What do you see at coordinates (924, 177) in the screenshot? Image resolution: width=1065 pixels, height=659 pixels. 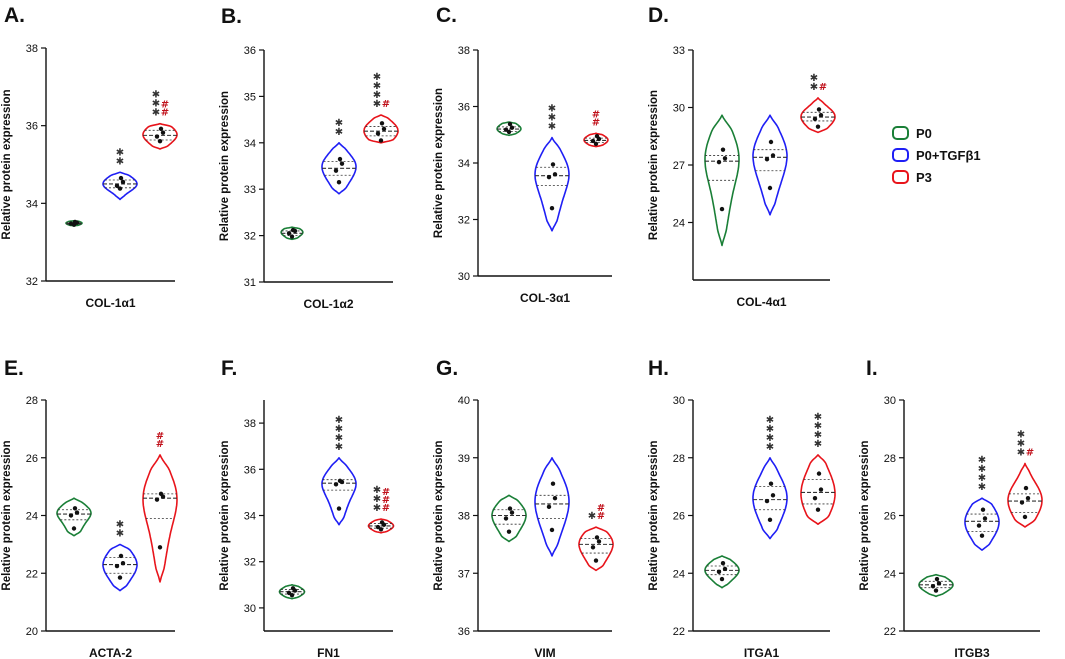 I see `legend-label: P3` at bounding box center [924, 177].